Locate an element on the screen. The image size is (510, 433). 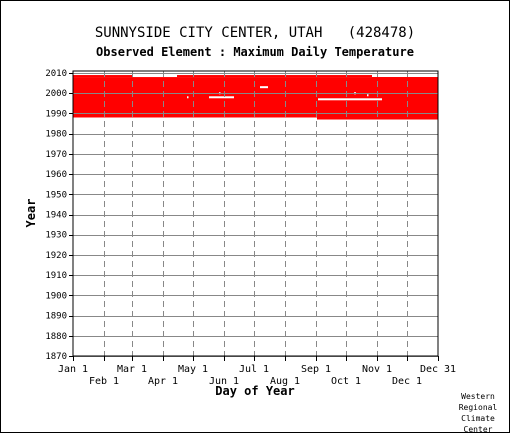
y-tick-label: 1920 is located at coordinates (56, 256).